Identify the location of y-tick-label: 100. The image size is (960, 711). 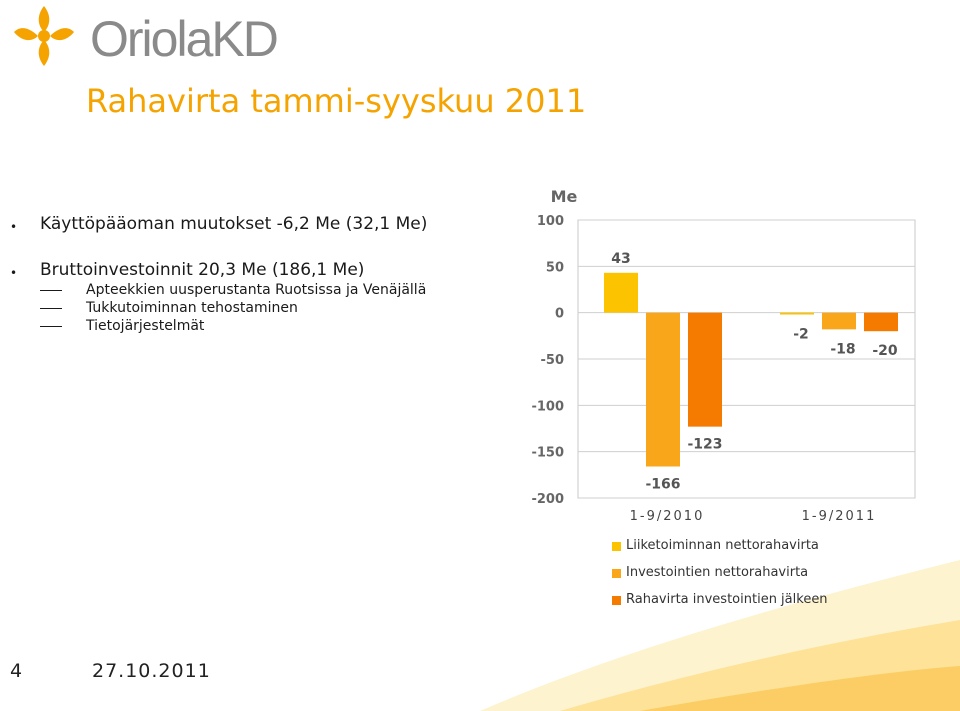
(550, 221).